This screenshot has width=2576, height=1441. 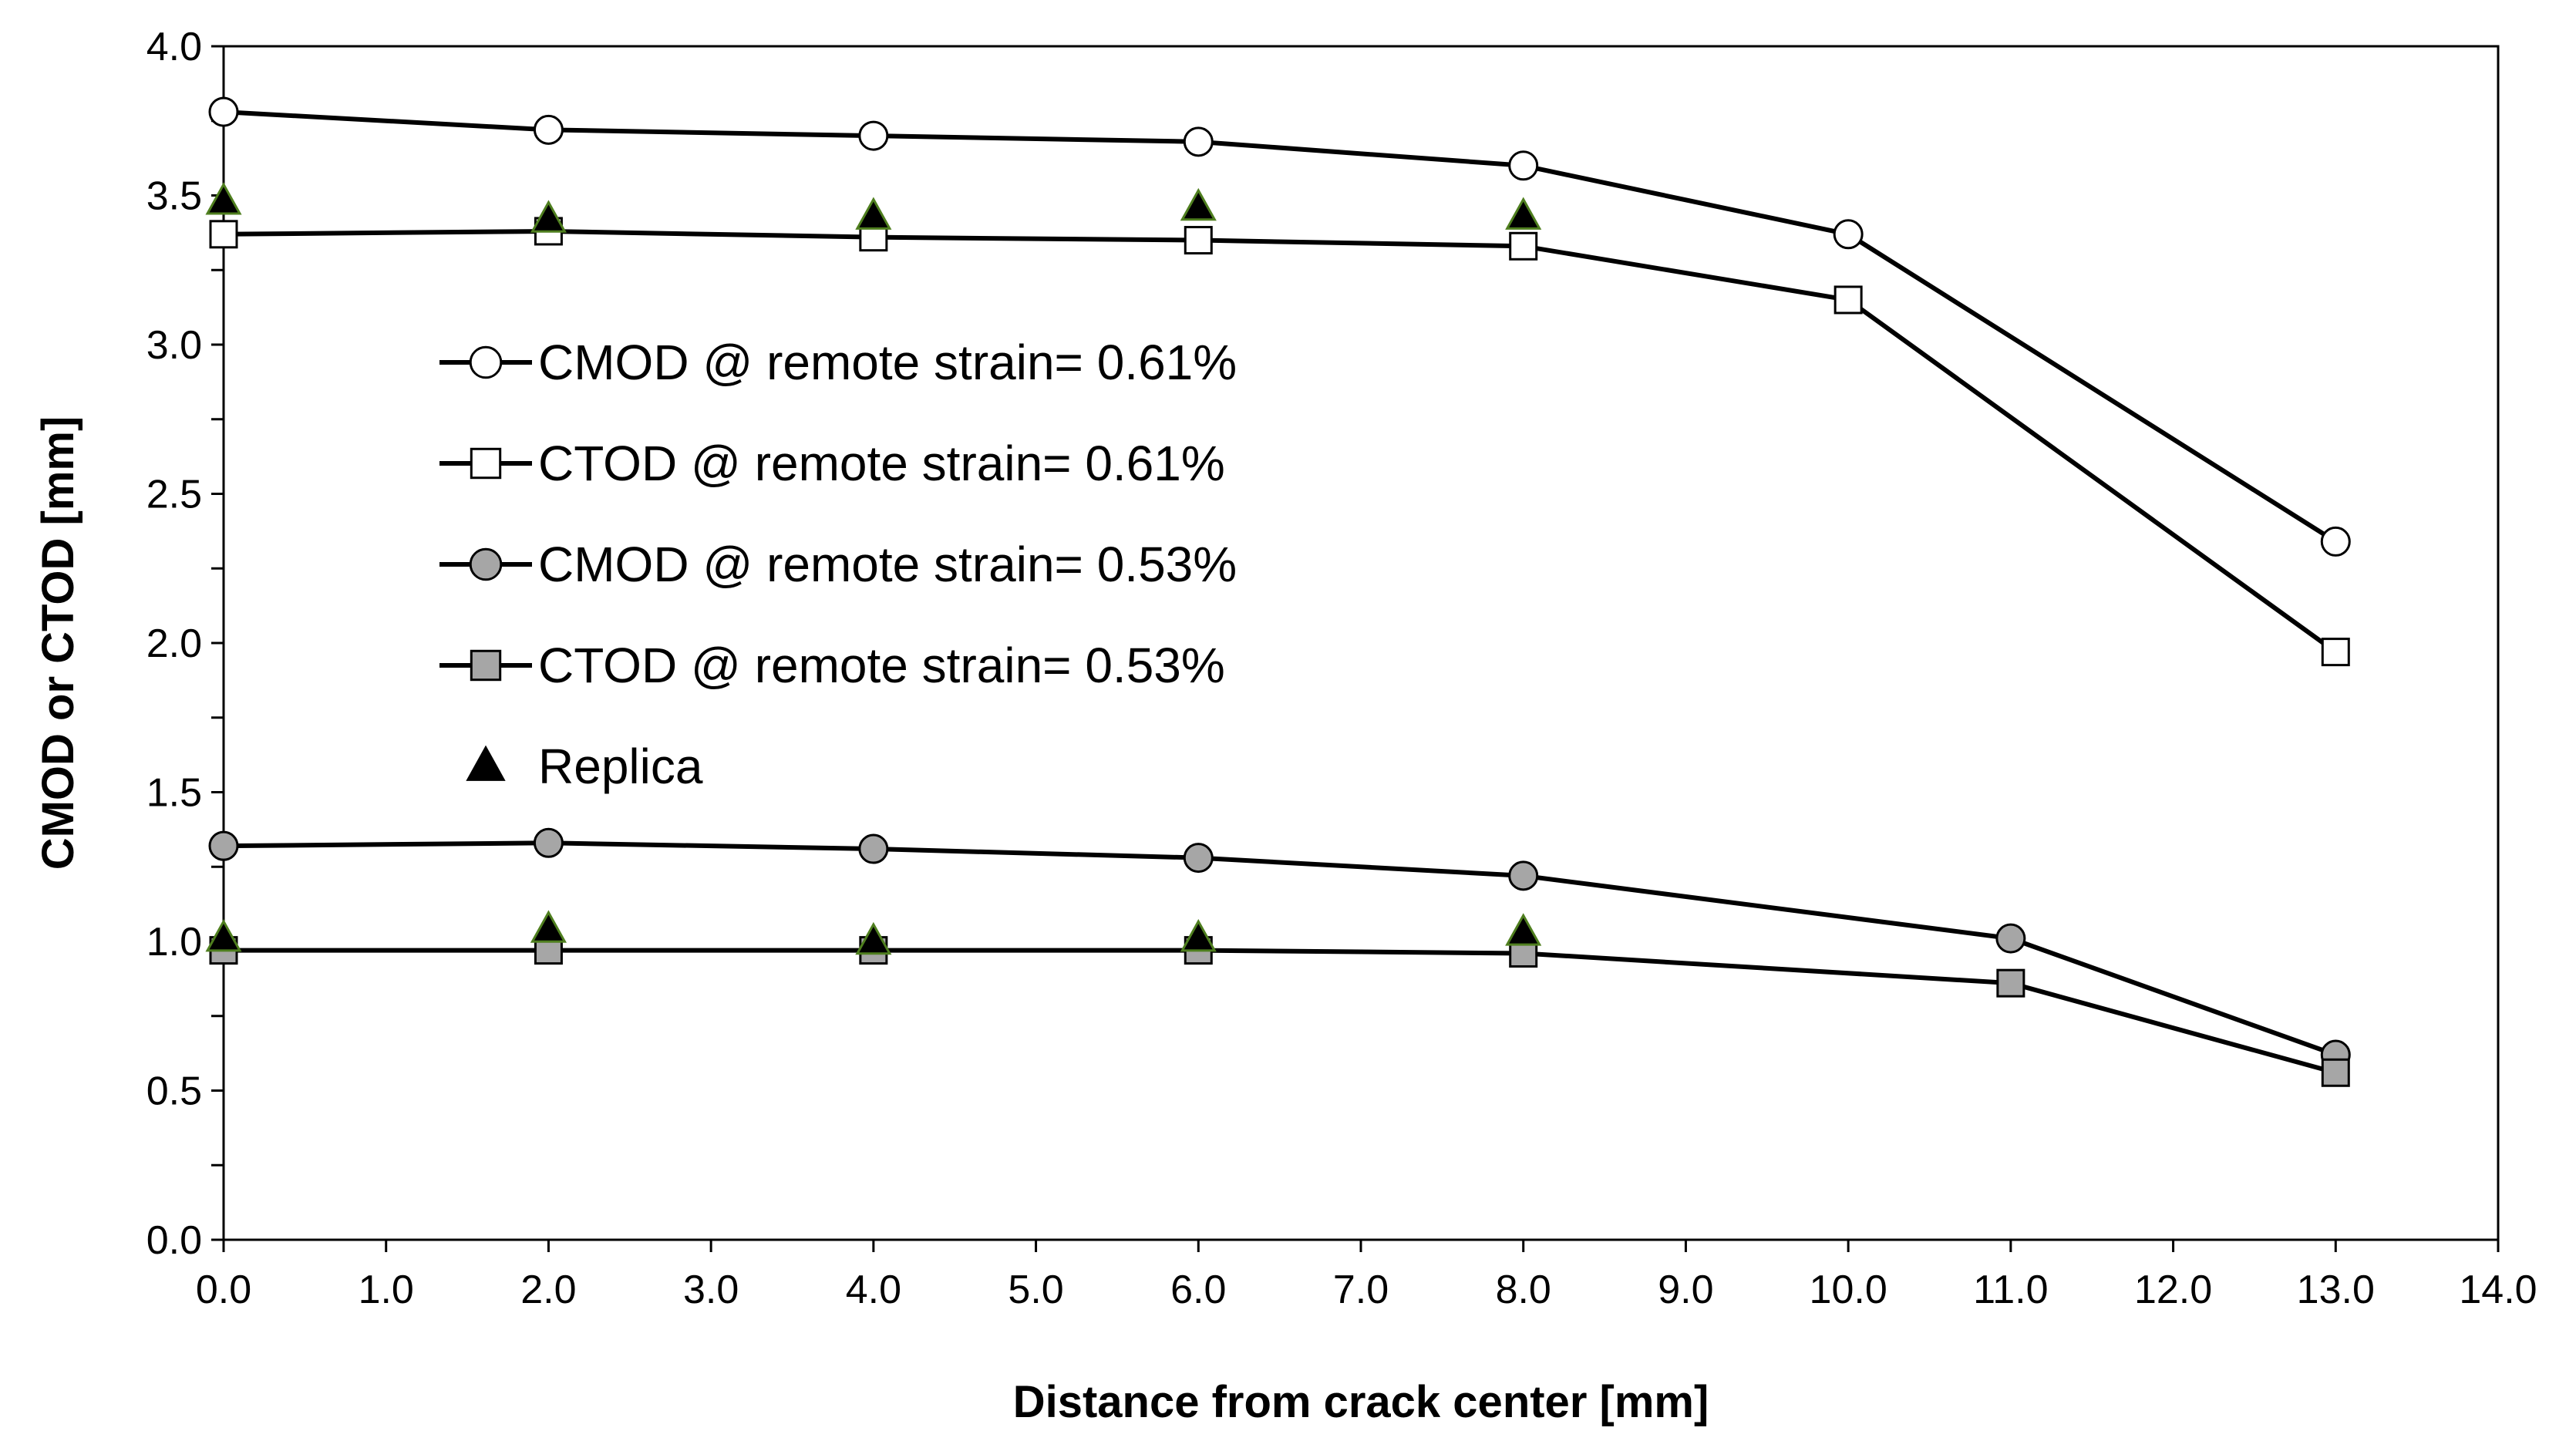 I want to click on x-tick-label: 6.0, so click(x=1198, y=1290).